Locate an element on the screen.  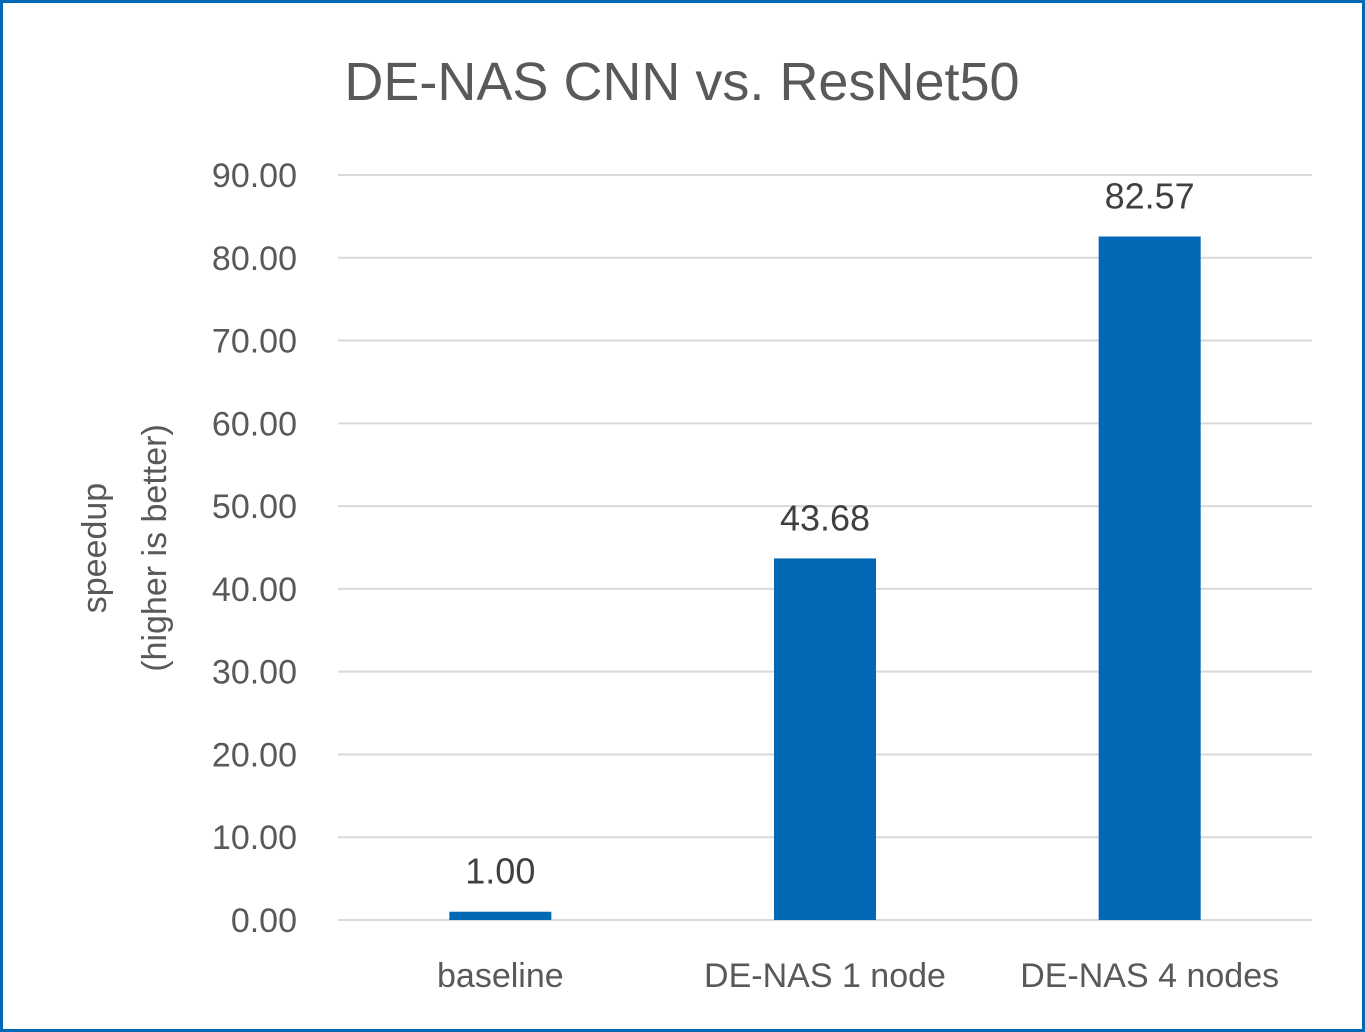
x-tick-labels: baseline DE-NAS 1 node DE-NAS 4 nodes is located at coordinates (858, 976).